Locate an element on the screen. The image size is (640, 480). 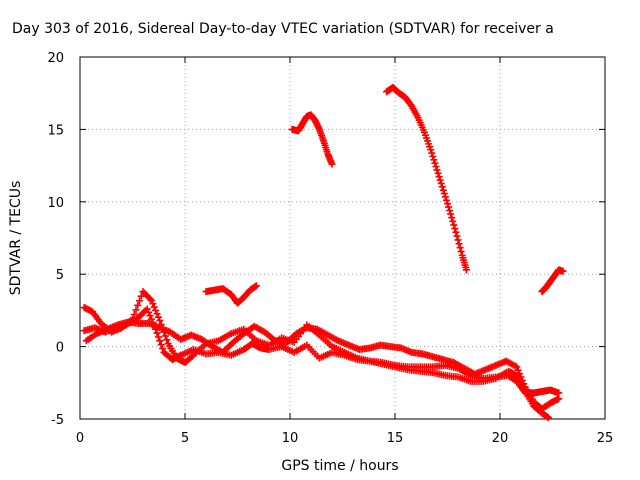
x-tick-label: 25 is located at coordinates (605, 438).